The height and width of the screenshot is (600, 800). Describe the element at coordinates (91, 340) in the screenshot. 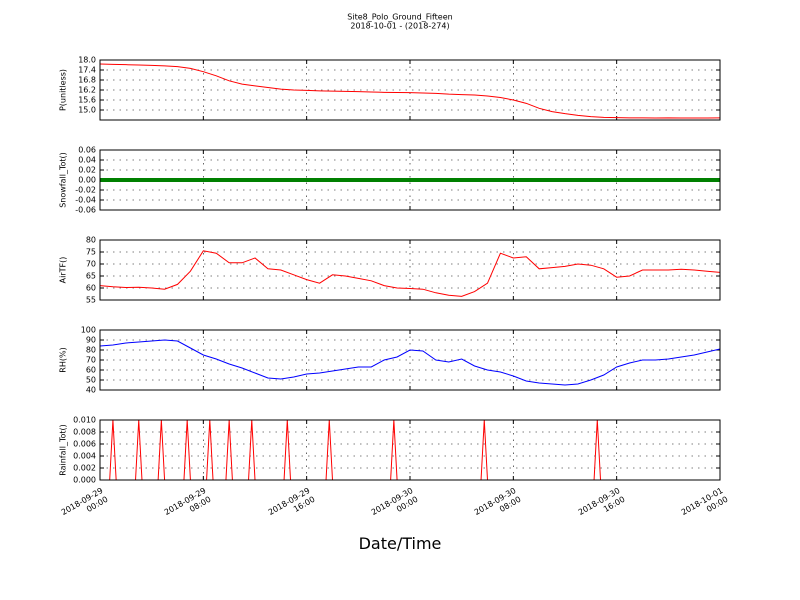

I see `y-tick-label: 90` at that location.